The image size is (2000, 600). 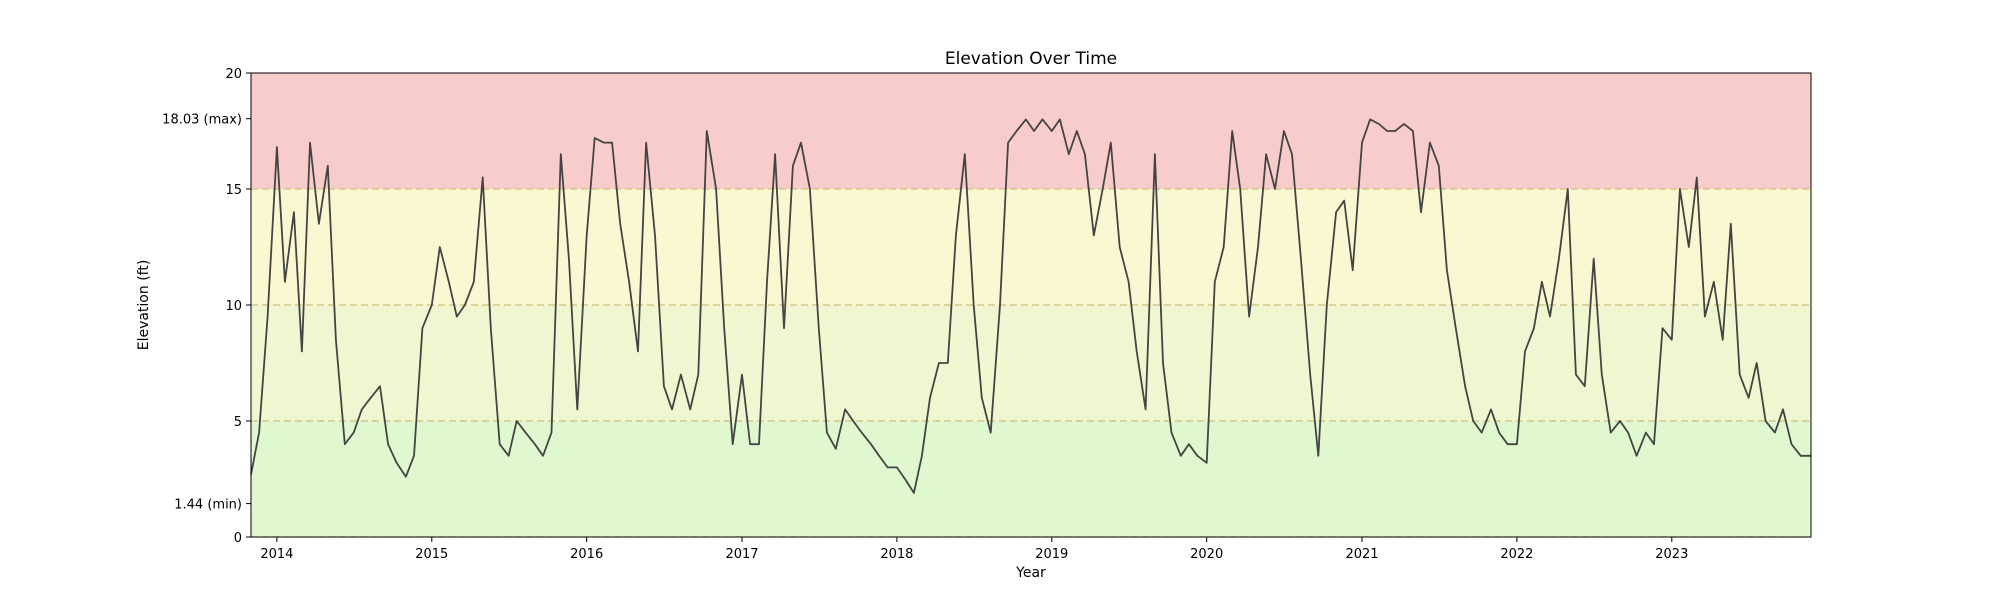 I want to click on x-axis-label: Year, so click(x=1030, y=573).